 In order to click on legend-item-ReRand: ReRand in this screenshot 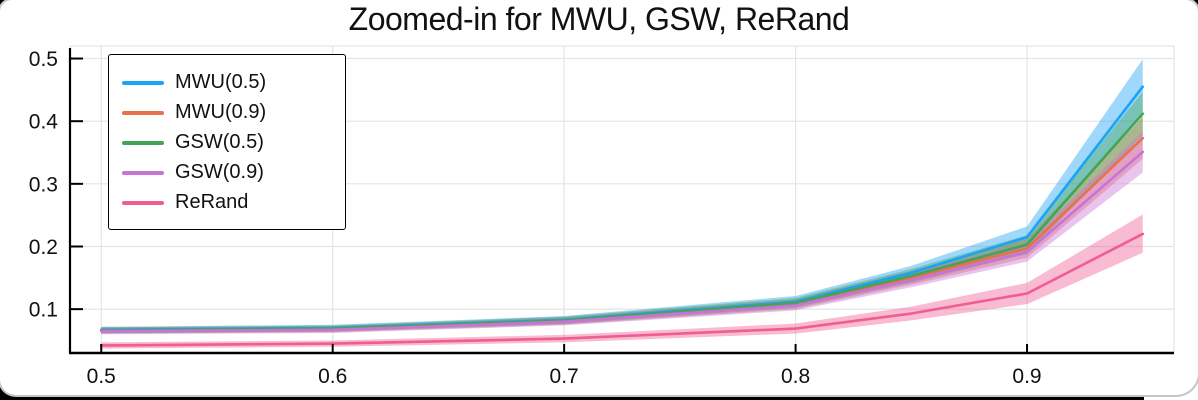, I will do `click(227, 203)`.